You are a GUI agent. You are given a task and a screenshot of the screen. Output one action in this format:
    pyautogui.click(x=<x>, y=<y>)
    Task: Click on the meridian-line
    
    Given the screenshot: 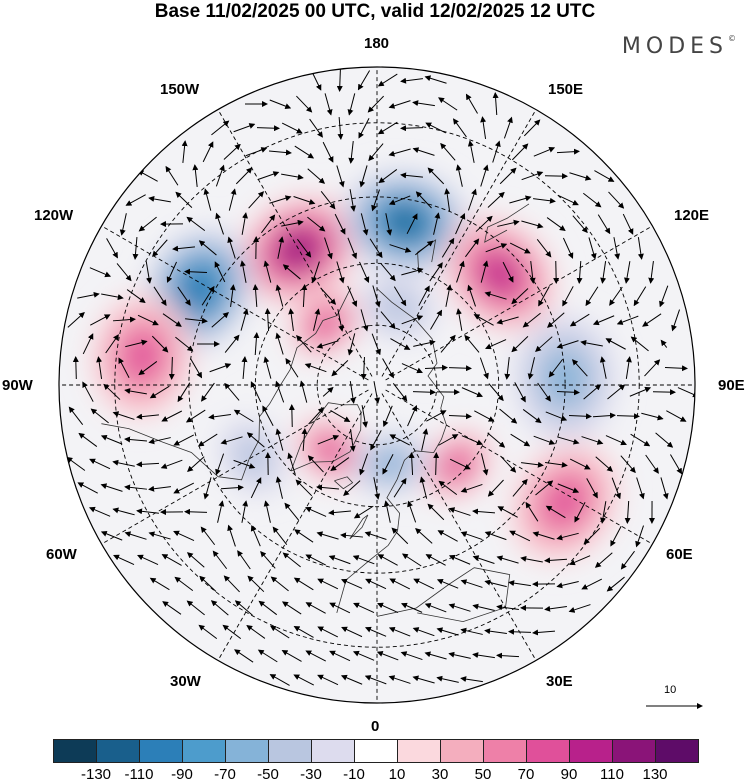 What is the action you would take?
    pyautogui.click(x=295, y=243)
    